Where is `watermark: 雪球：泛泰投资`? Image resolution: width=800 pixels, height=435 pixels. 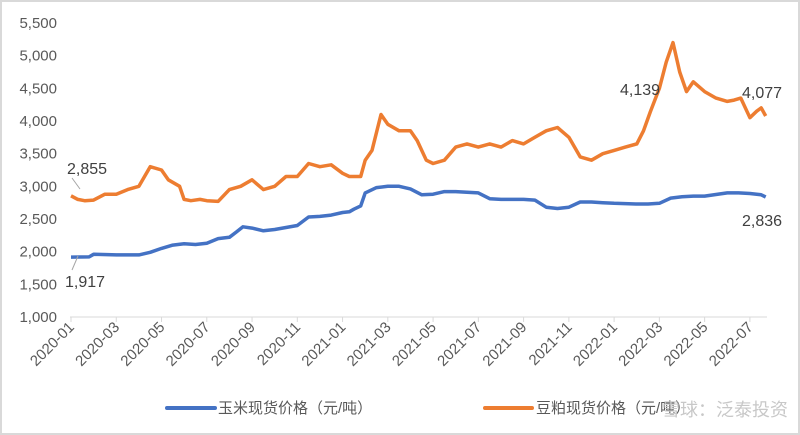
watermark: 雪球：泛泰投资 is located at coordinates (725, 410).